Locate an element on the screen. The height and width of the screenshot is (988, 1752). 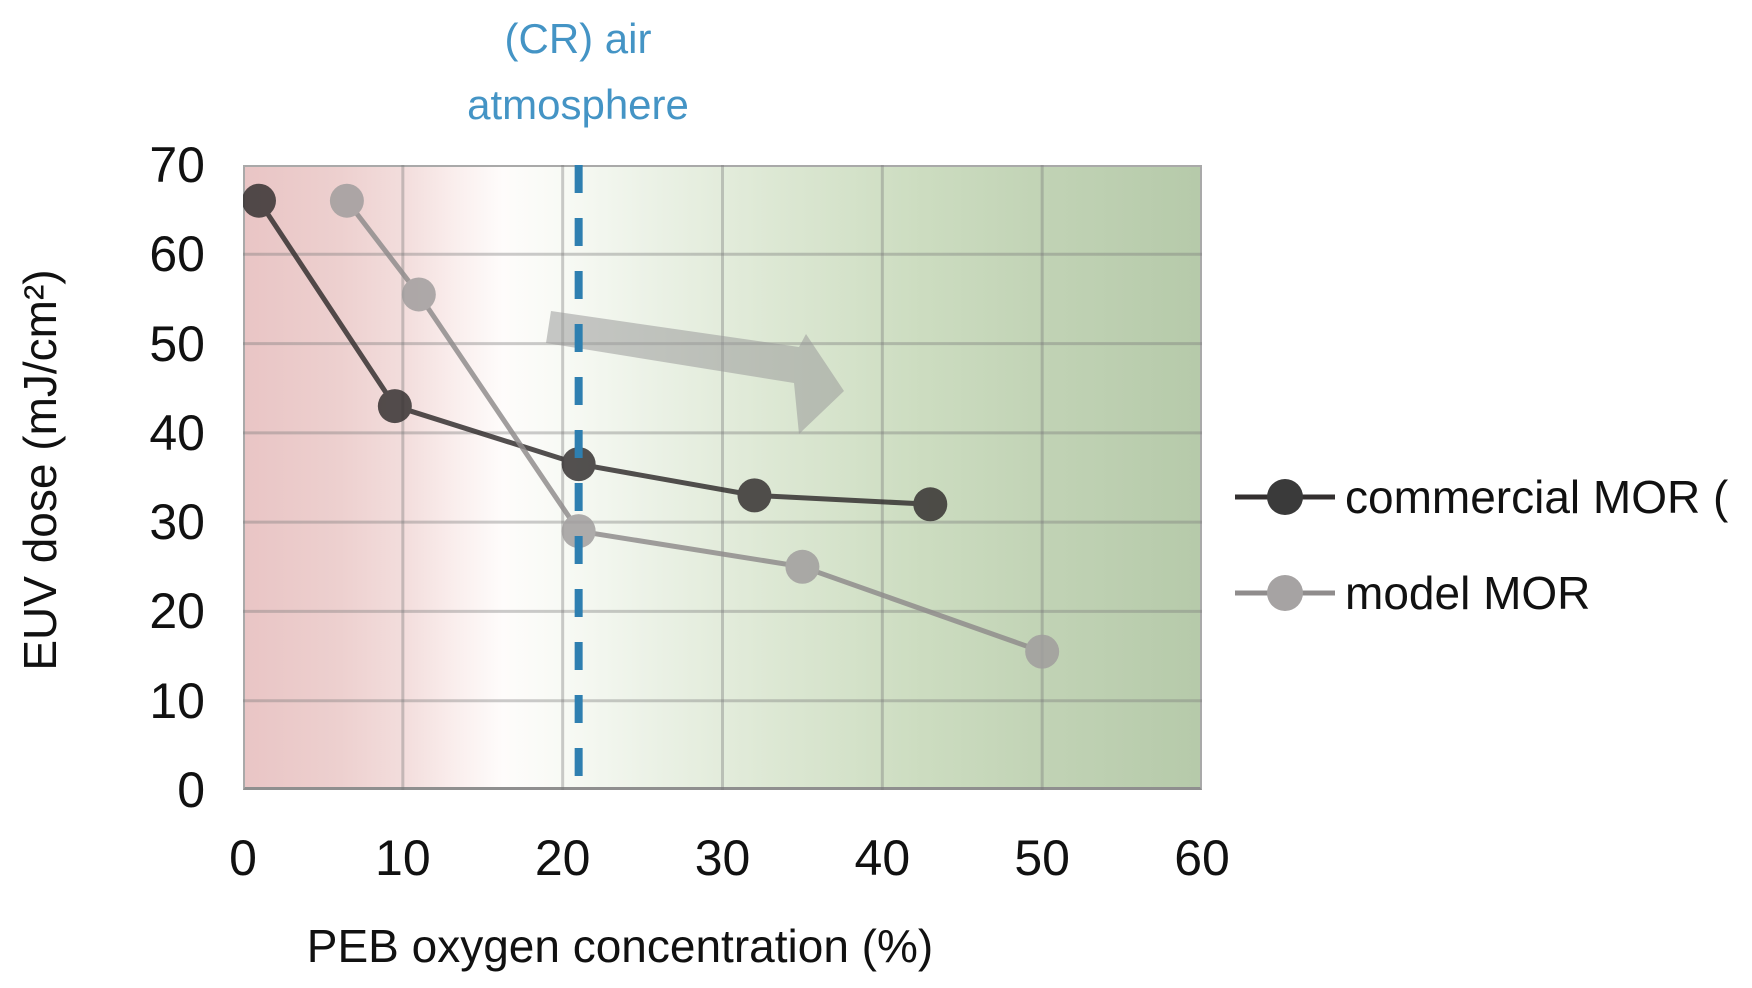
y-tick-label: 70 is located at coordinates (177, 165).